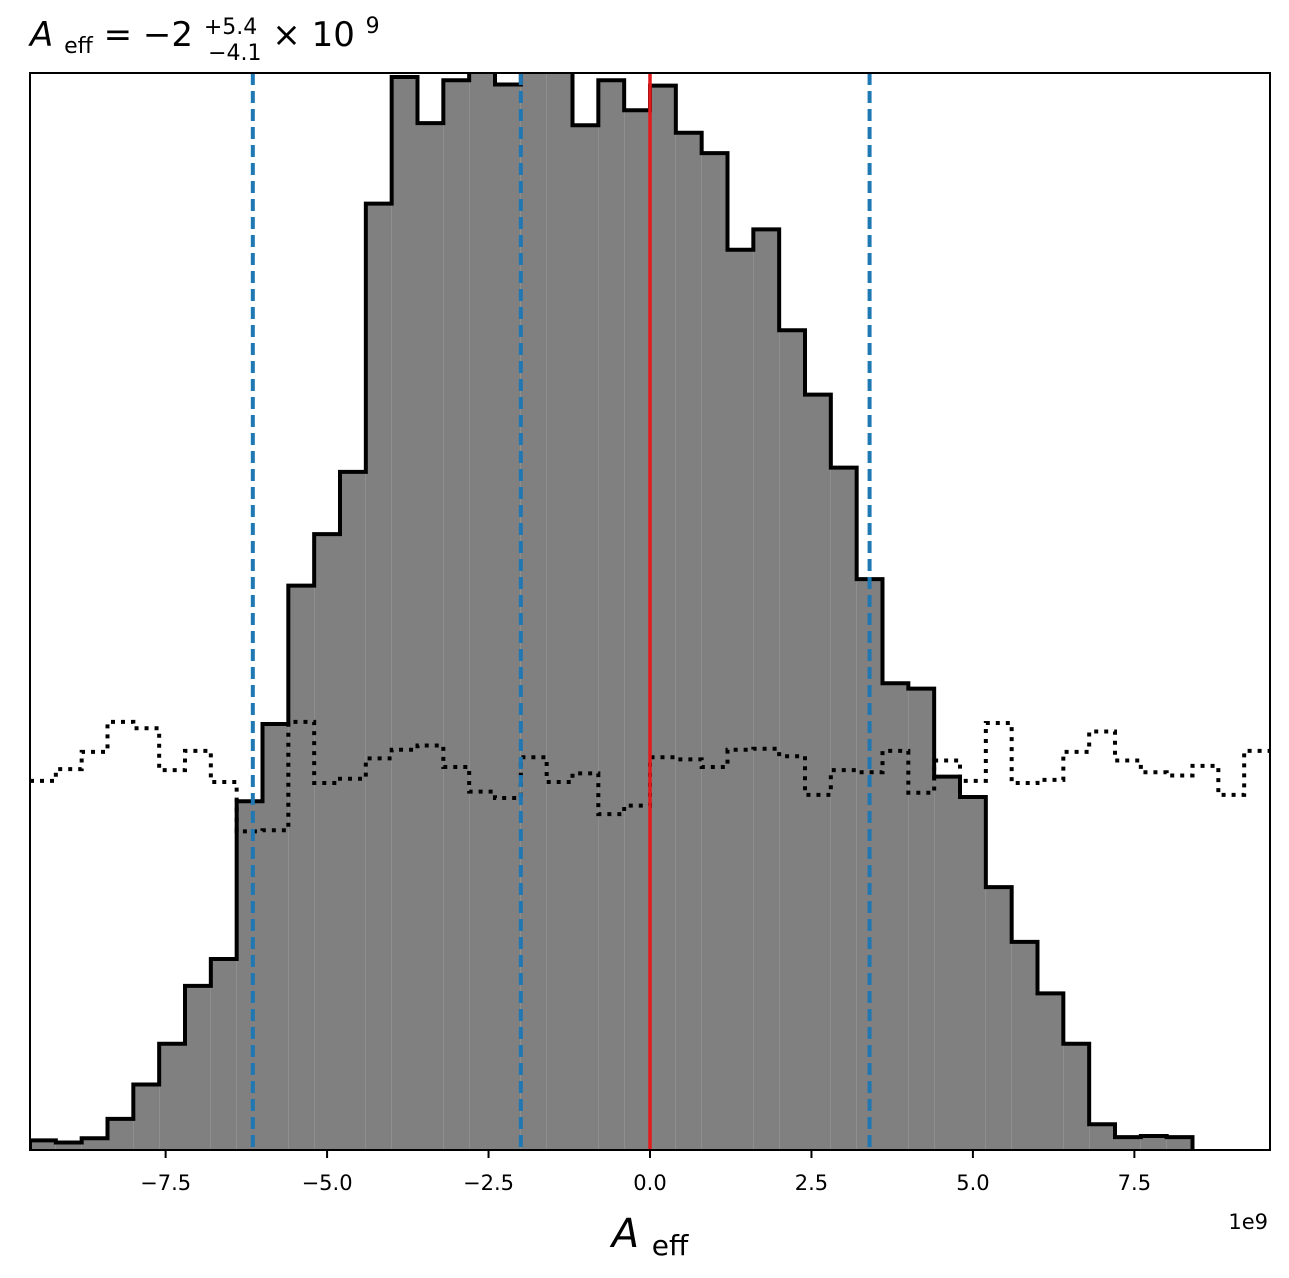 The height and width of the screenshot is (1278, 1289). What do you see at coordinates (230, 27) in the screenshot?
I see `title-sup: +5.4` at bounding box center [230, 27].